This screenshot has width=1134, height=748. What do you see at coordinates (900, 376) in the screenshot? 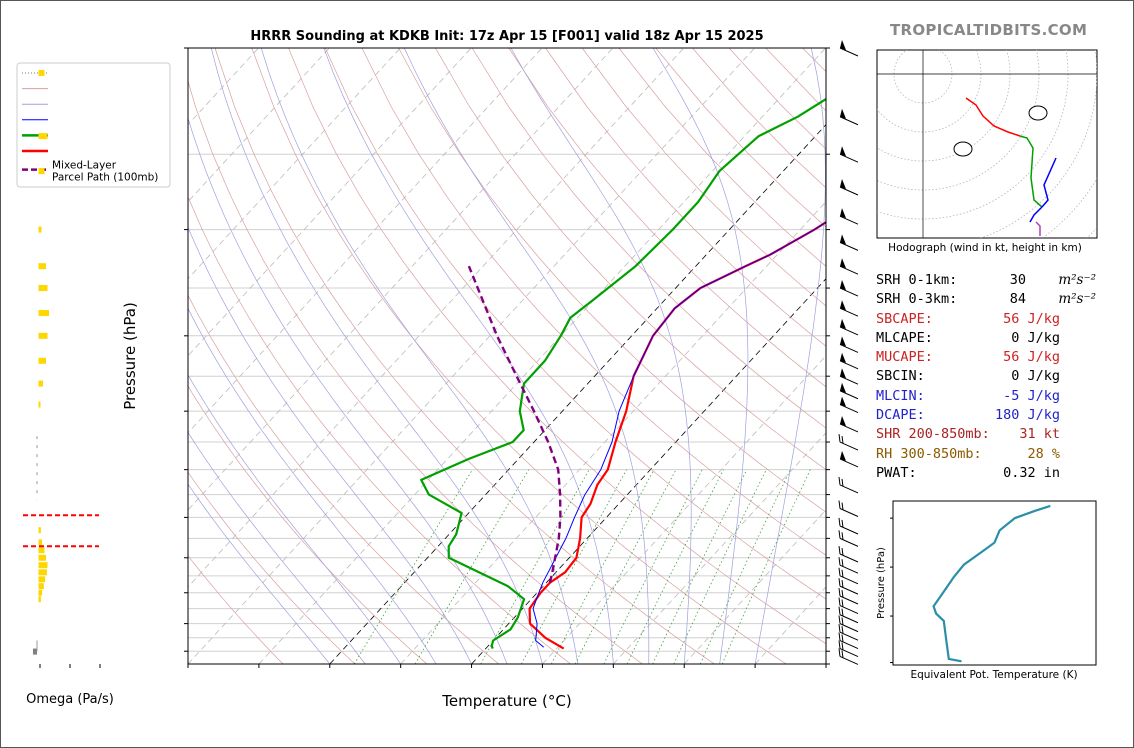
I see `index-label: SBCIN:` at bounding box center [900, 376].